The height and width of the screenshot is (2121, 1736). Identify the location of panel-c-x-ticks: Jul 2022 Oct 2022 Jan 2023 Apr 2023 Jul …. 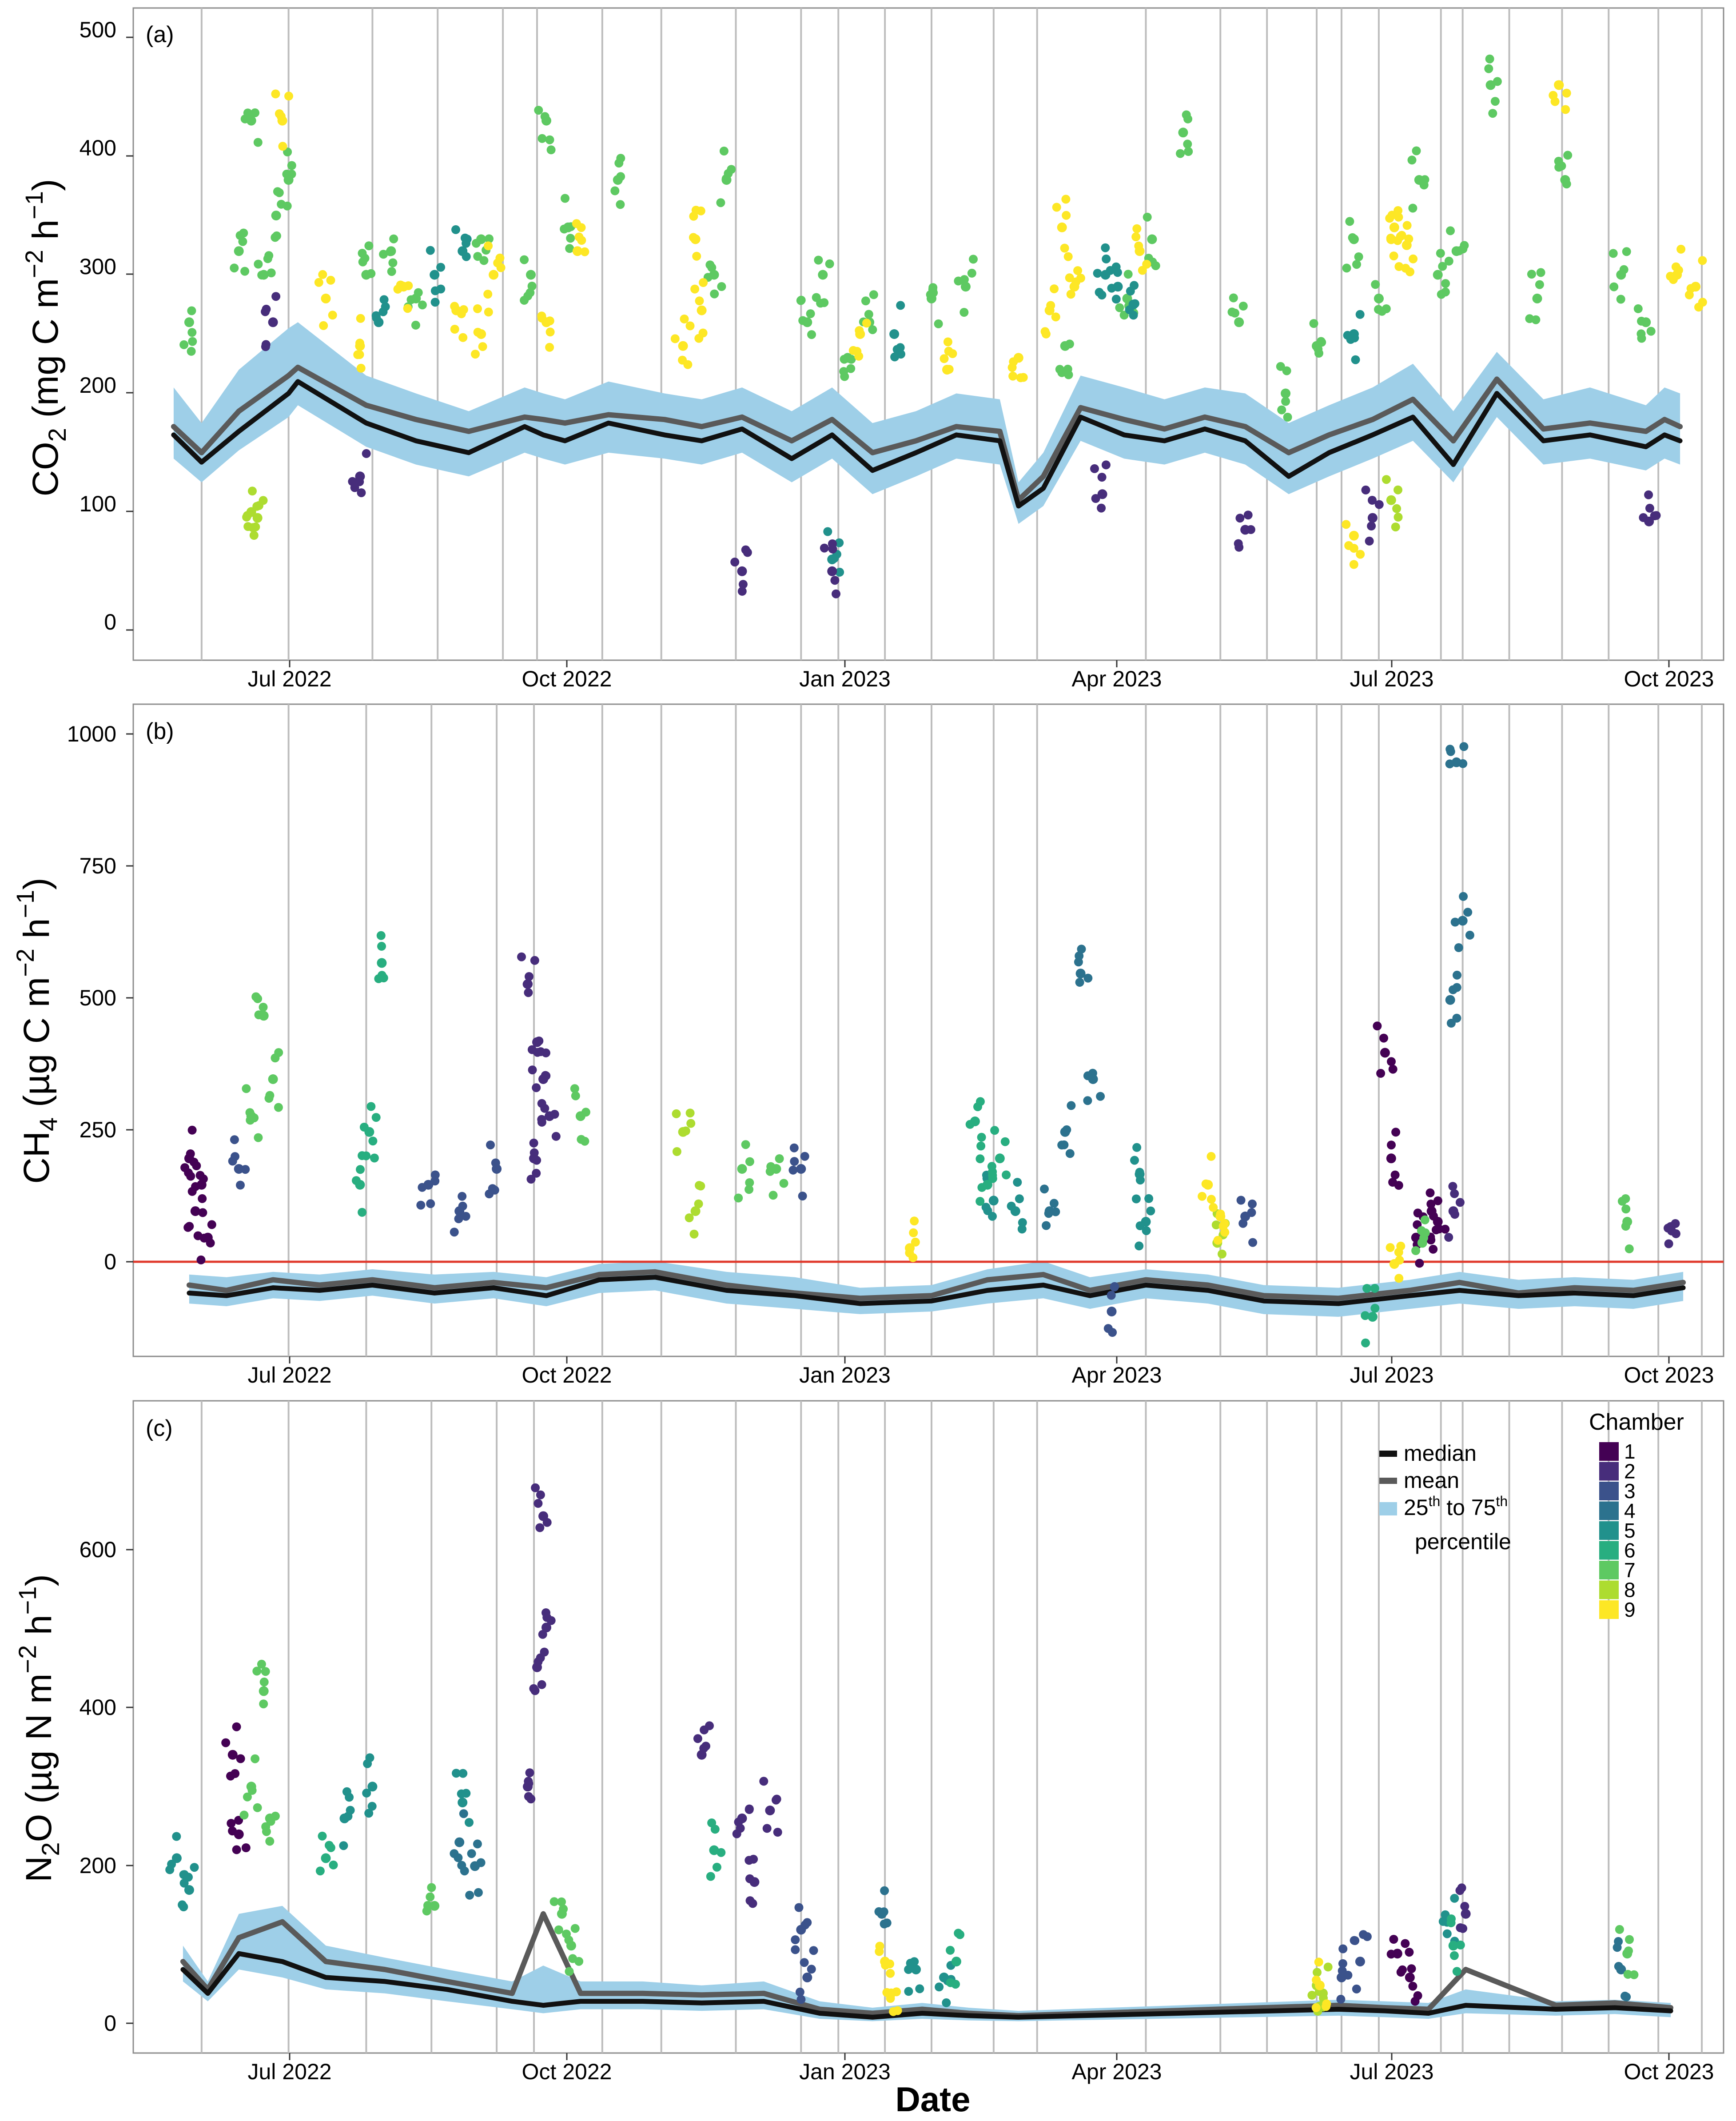
(980, 2068).